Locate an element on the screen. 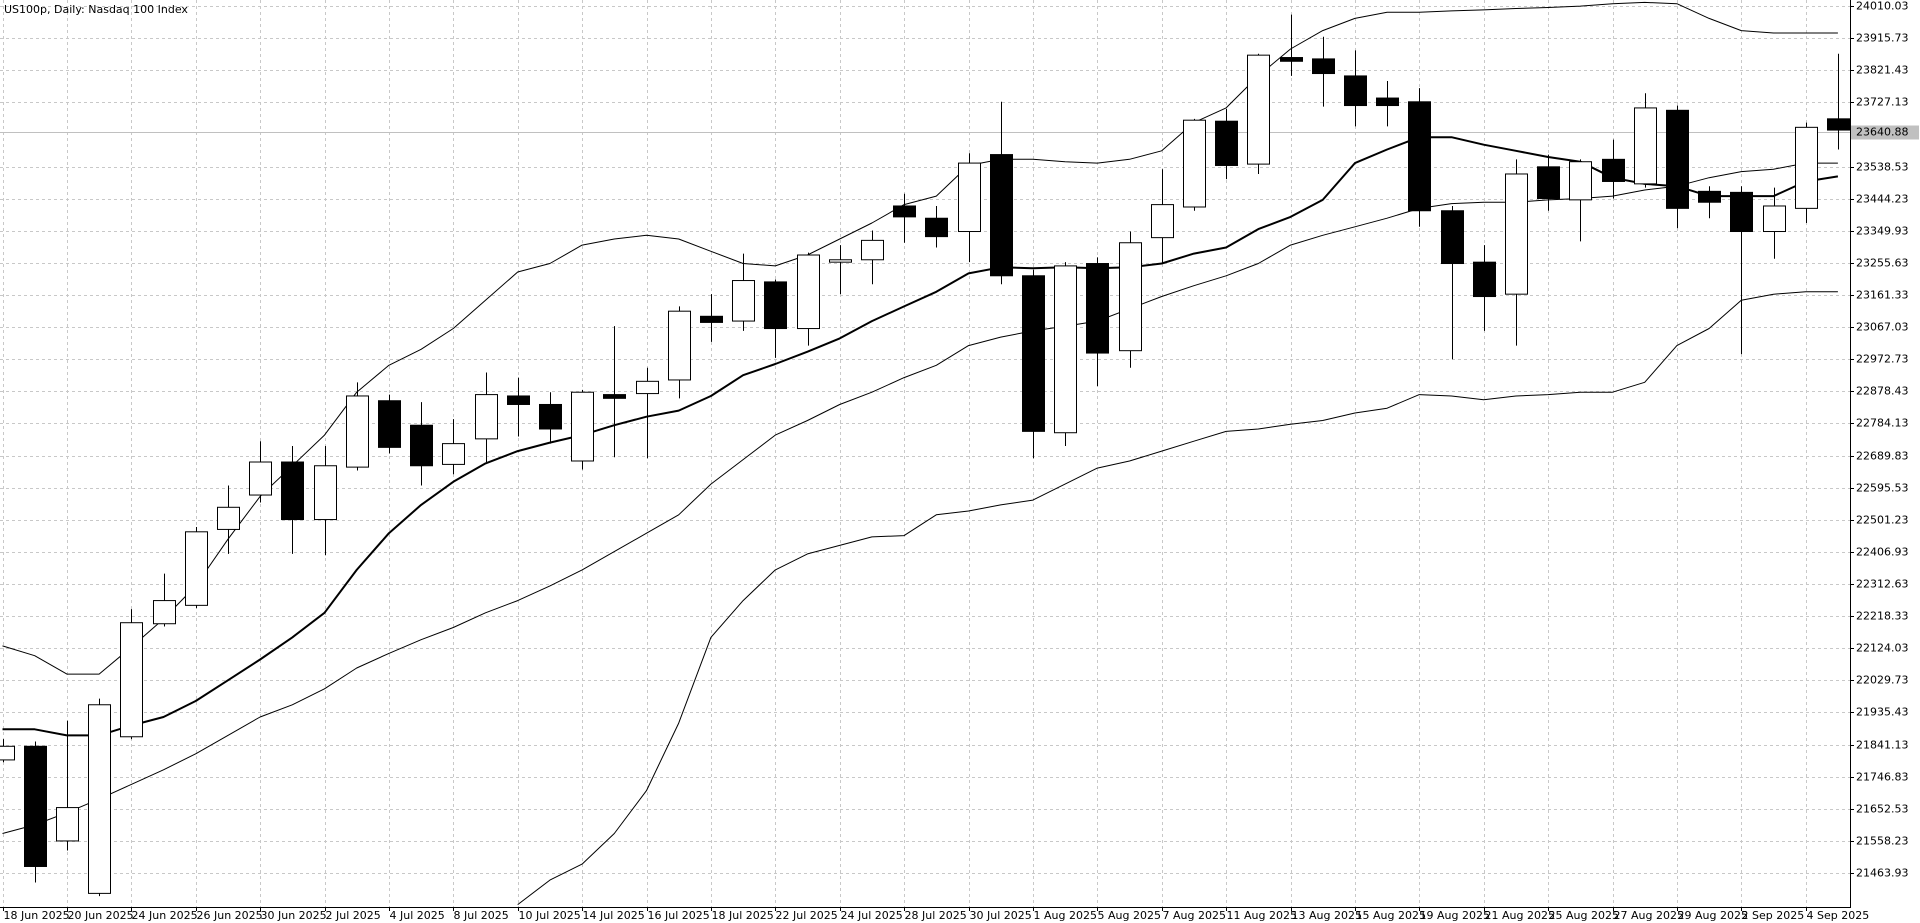 This screenshot has width=1920, height=923. x-tick-label: 2 Jul 2025 is located at coordinates (353, 915).